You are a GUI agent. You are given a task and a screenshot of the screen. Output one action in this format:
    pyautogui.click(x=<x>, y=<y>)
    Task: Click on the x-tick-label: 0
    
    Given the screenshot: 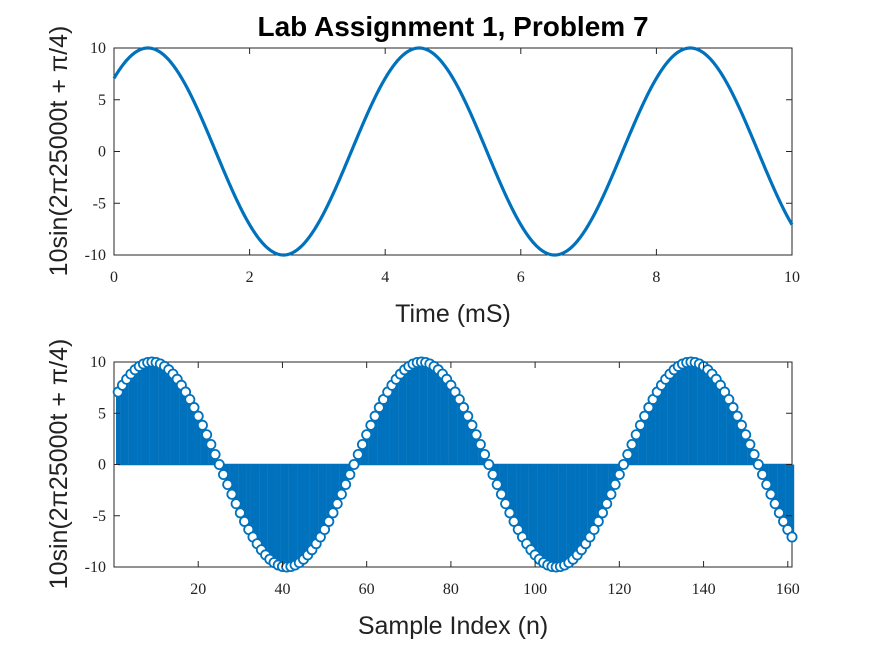 What is the action you would take?
    pyautogui.click(x=114, y=277)
    